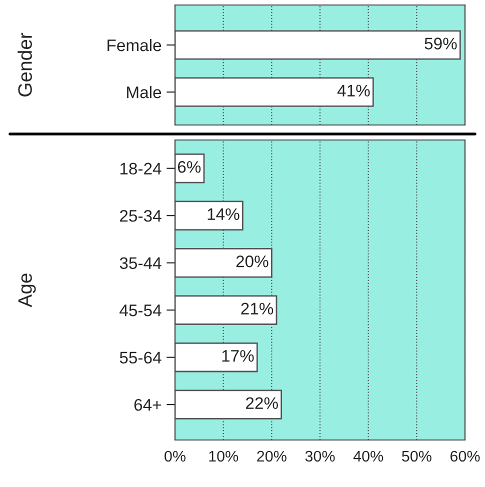  What do you see at coordinates (417, 456) in the screenshot?
I see `x-tick-label: 50%` at bounding box center [417, 456].